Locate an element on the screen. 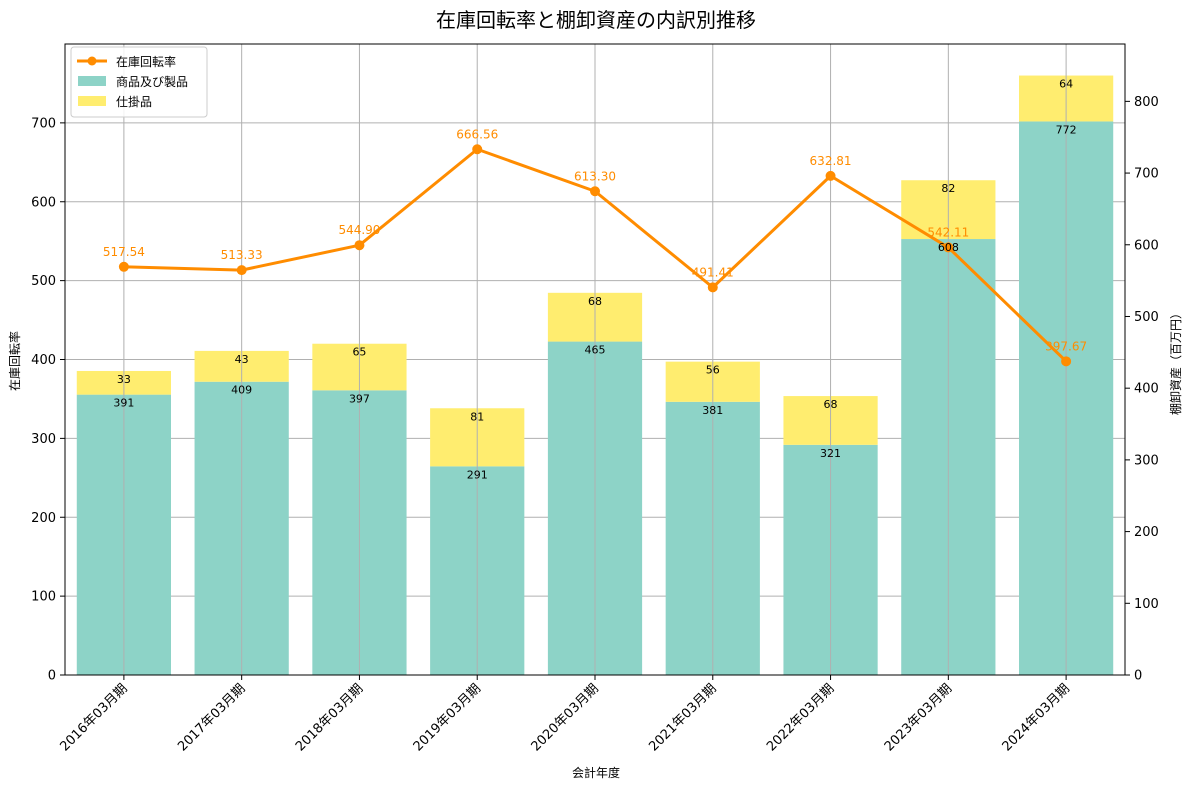 Image resolution: width=1190 pixels, height=793 pixels. legend-line-marker is located at coordinates (92, 61).